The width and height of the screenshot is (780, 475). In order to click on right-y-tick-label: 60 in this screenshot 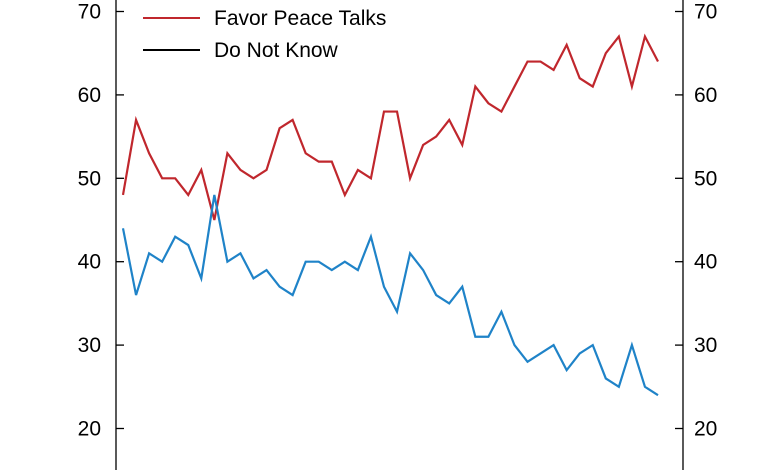, I will do `click(705, 95)`.